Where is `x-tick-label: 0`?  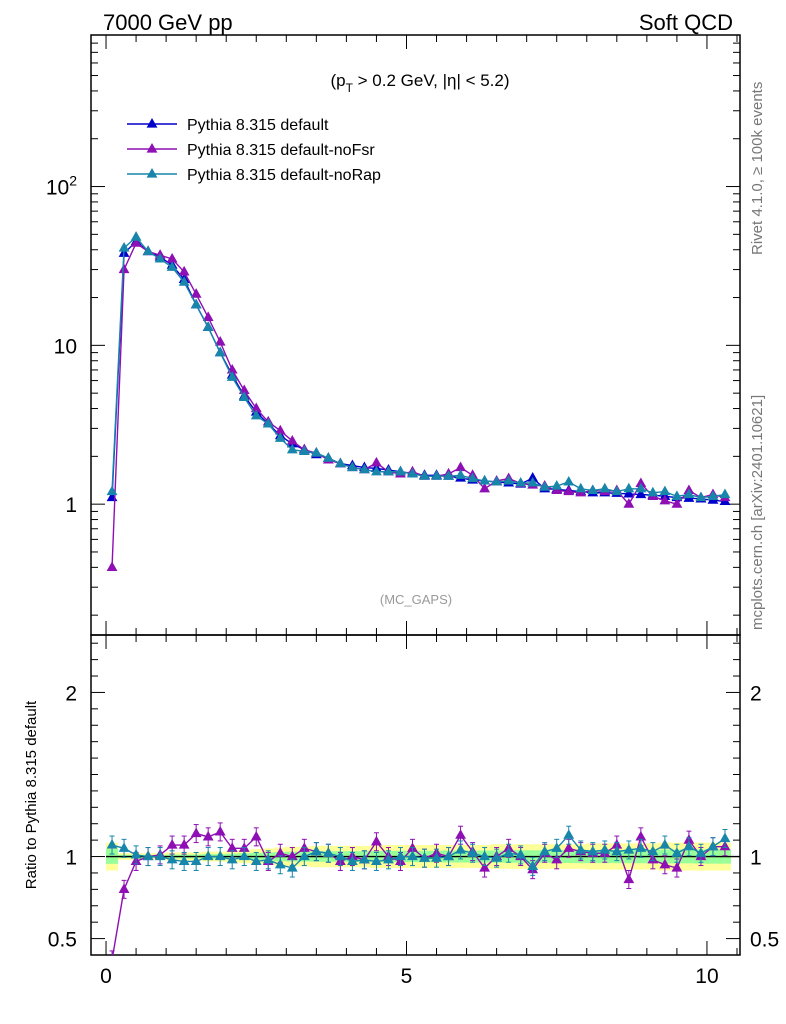 x-tick-label: 0 is located at coordinates (106, 976).